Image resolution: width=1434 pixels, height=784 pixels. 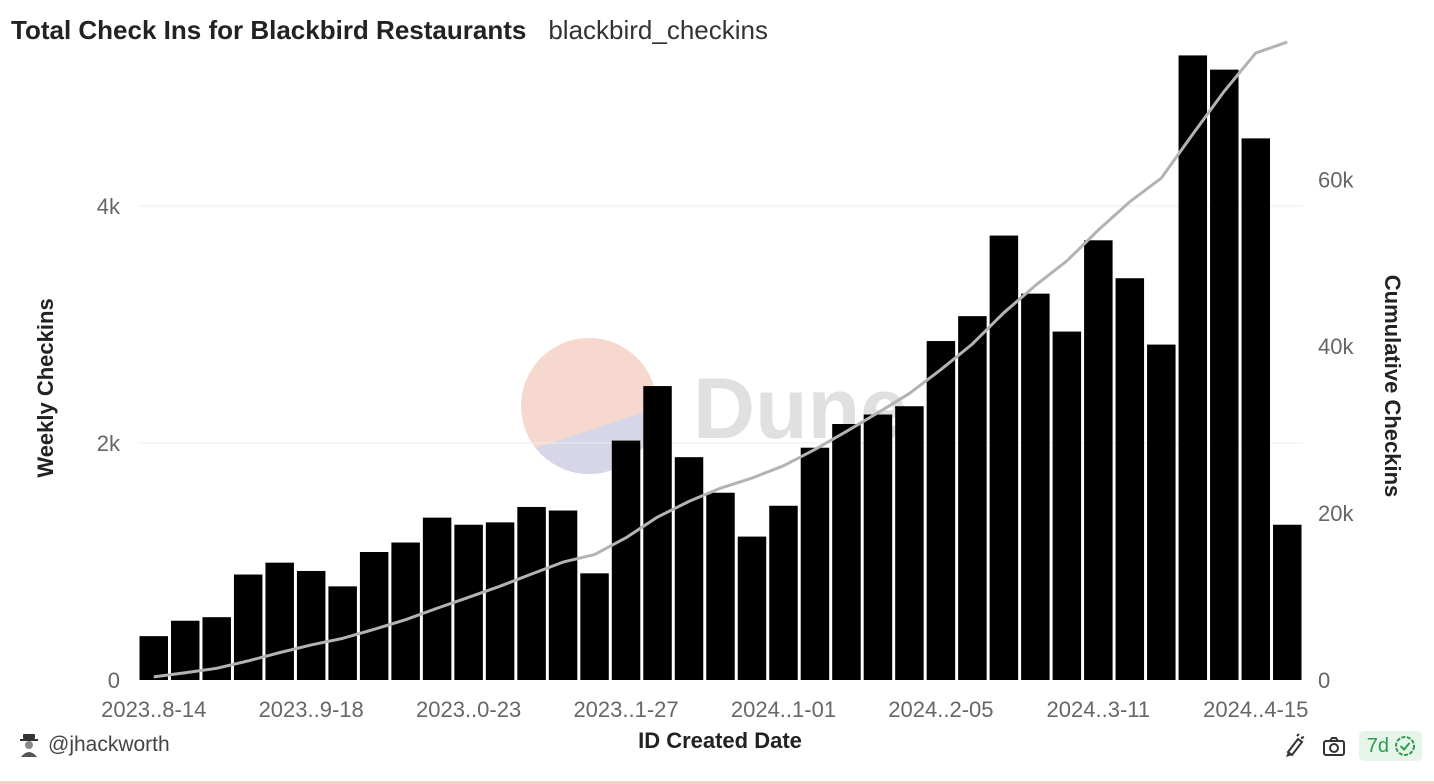 What do you see at coordinates (940, 709) in the screenshot?
I see `x-tick-label: 2024..2-05` at bounding box center [940, 709].